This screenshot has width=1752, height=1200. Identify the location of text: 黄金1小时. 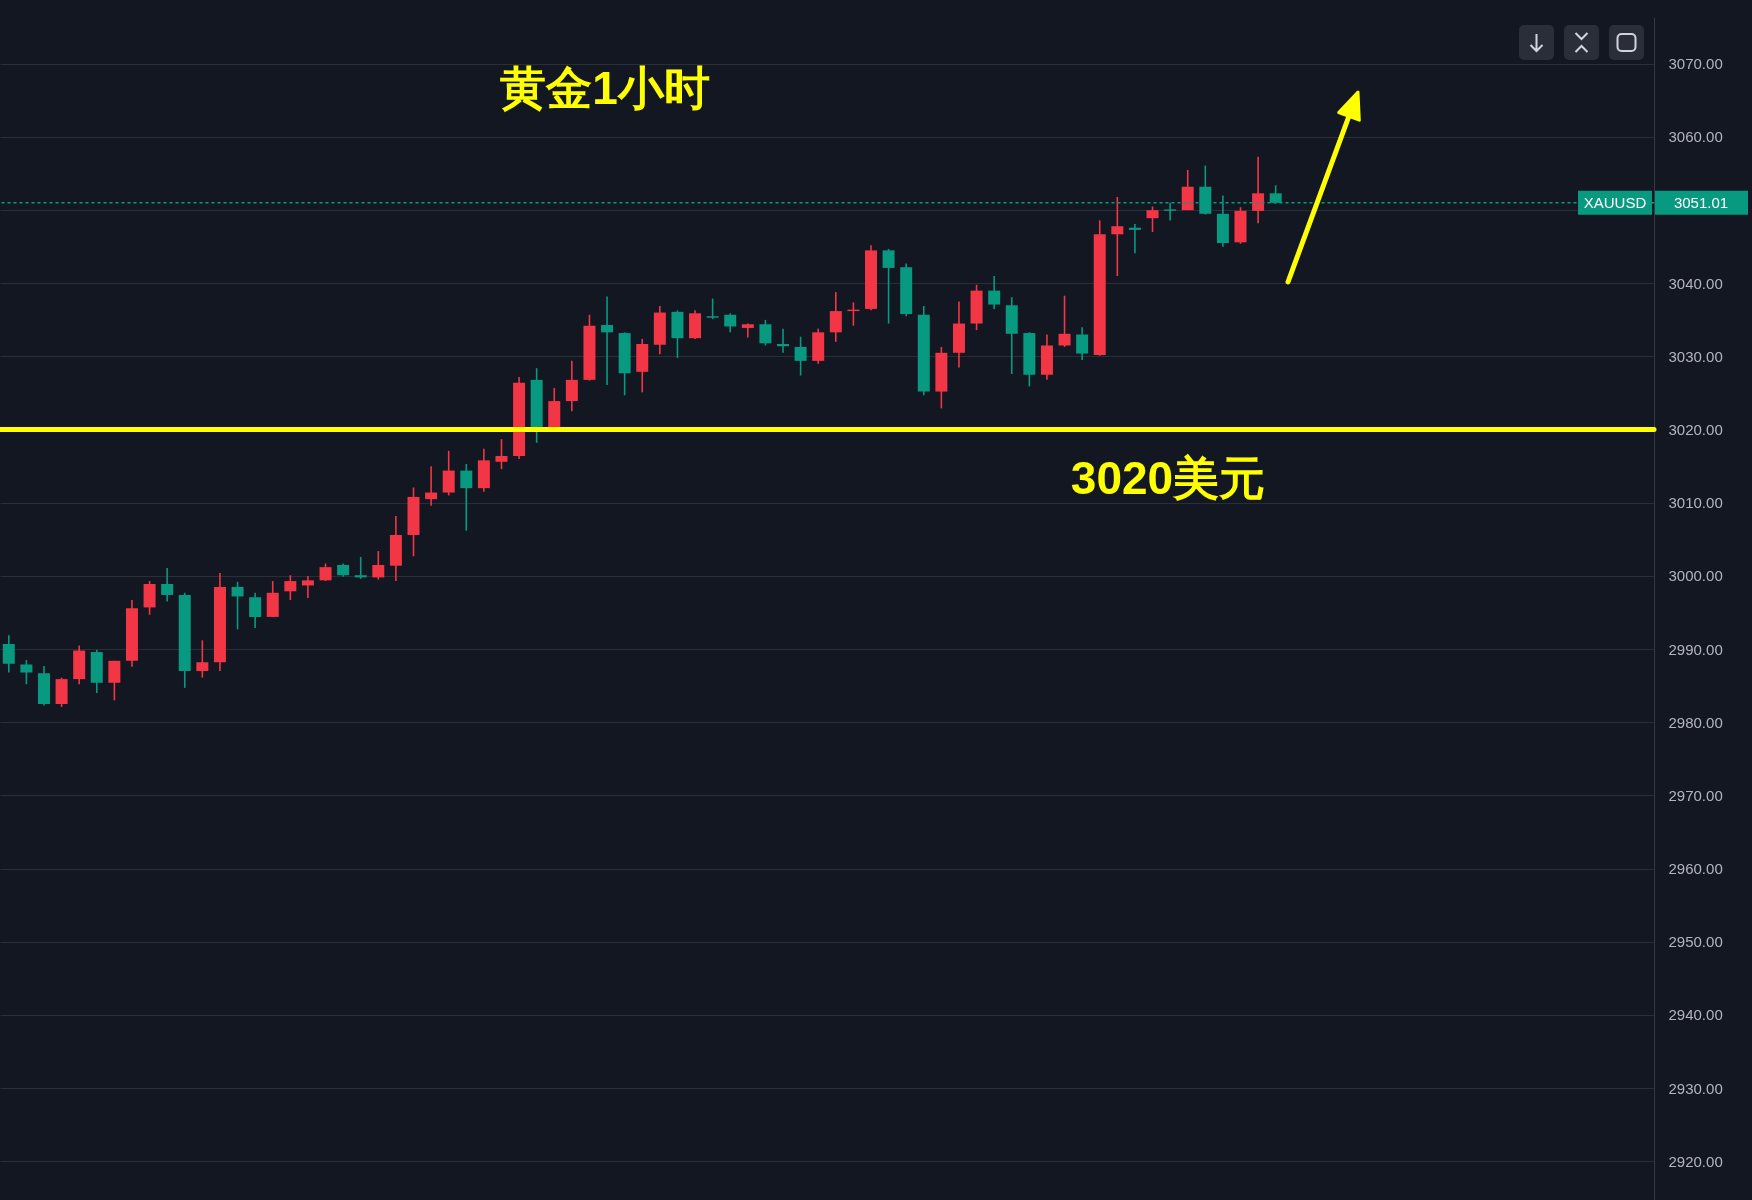
(605, 88).